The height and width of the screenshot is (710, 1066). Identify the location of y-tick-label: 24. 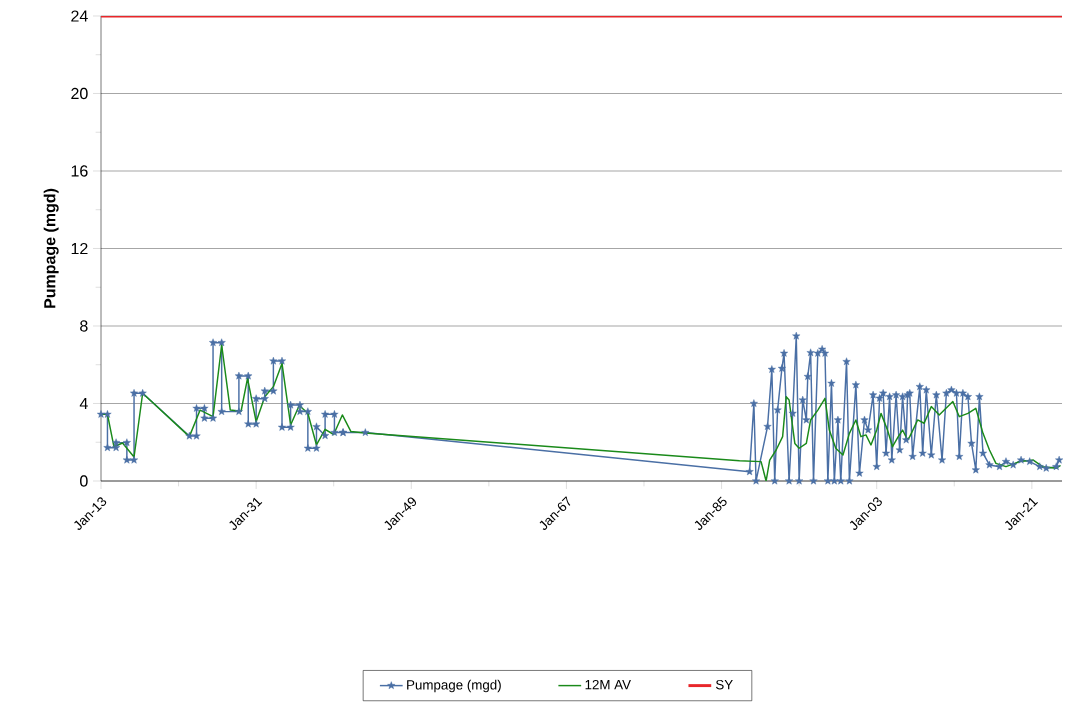
(79, 16).